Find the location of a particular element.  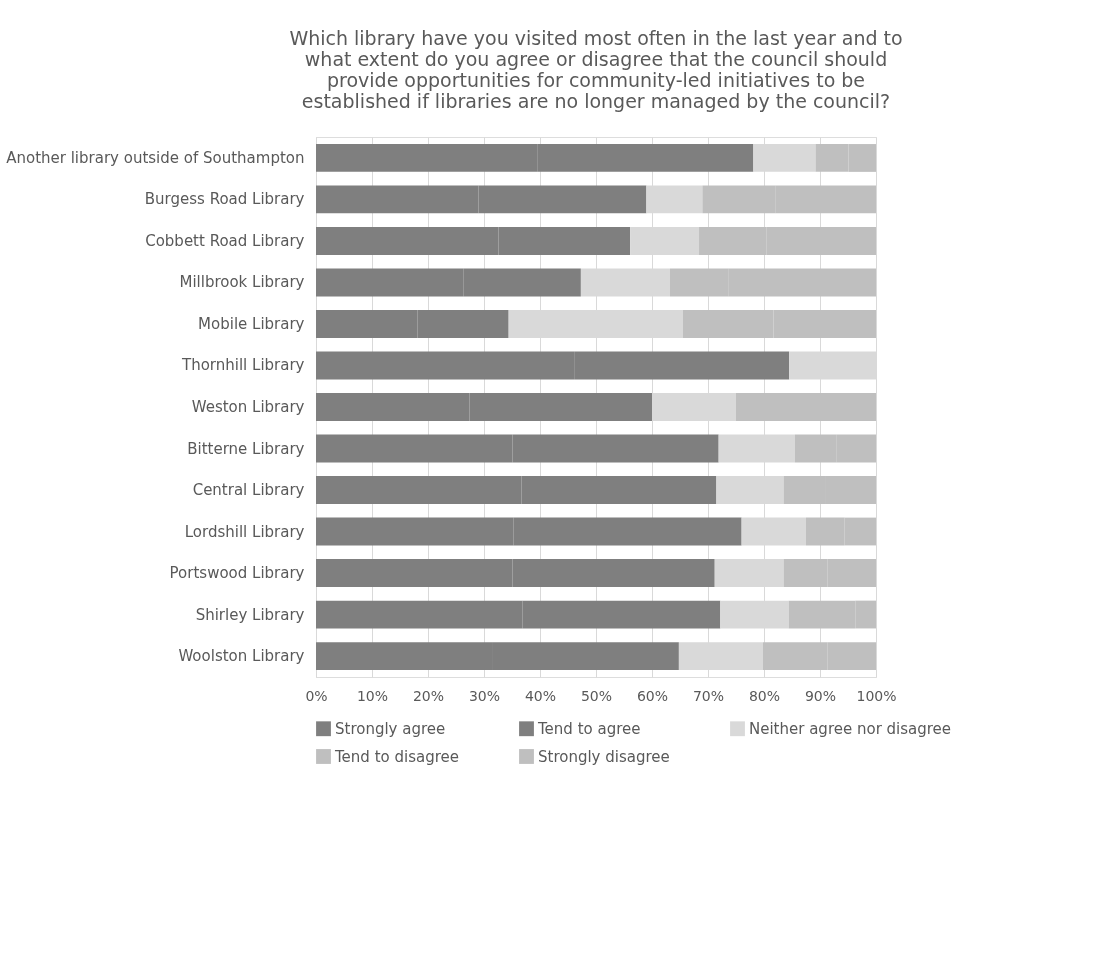

x-tick-label: 70% is located at coordinates (708, 695).